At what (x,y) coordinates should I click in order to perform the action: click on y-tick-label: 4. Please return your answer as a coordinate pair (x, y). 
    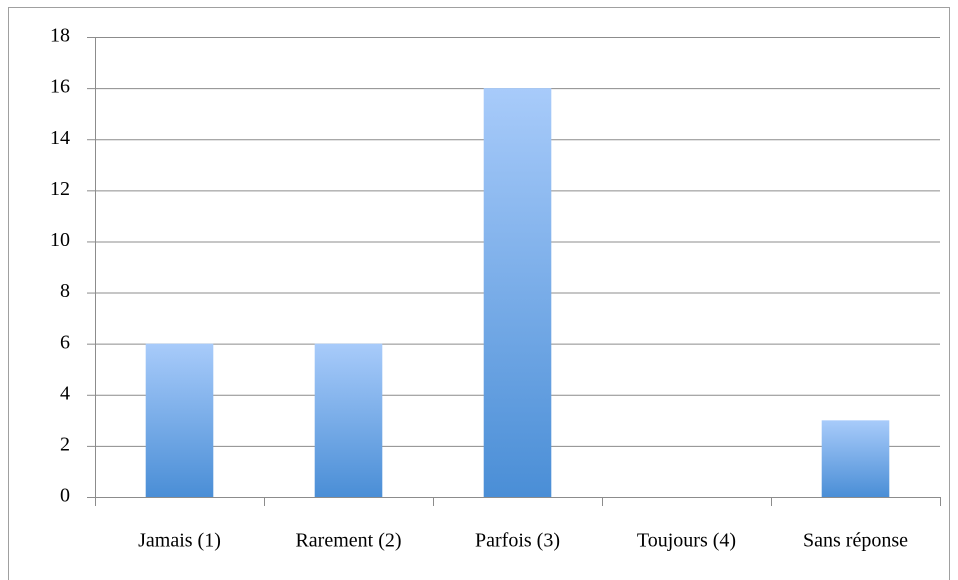
    Looking at the image, I should click on (65, 393).